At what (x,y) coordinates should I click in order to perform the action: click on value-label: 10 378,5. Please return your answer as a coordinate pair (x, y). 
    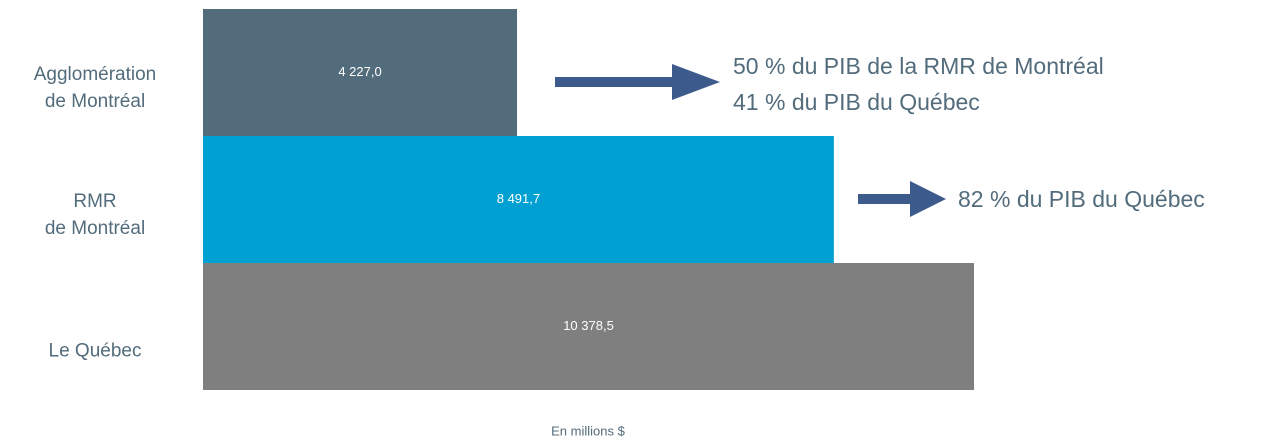
    Looking at the image, I should click on (588, 325).